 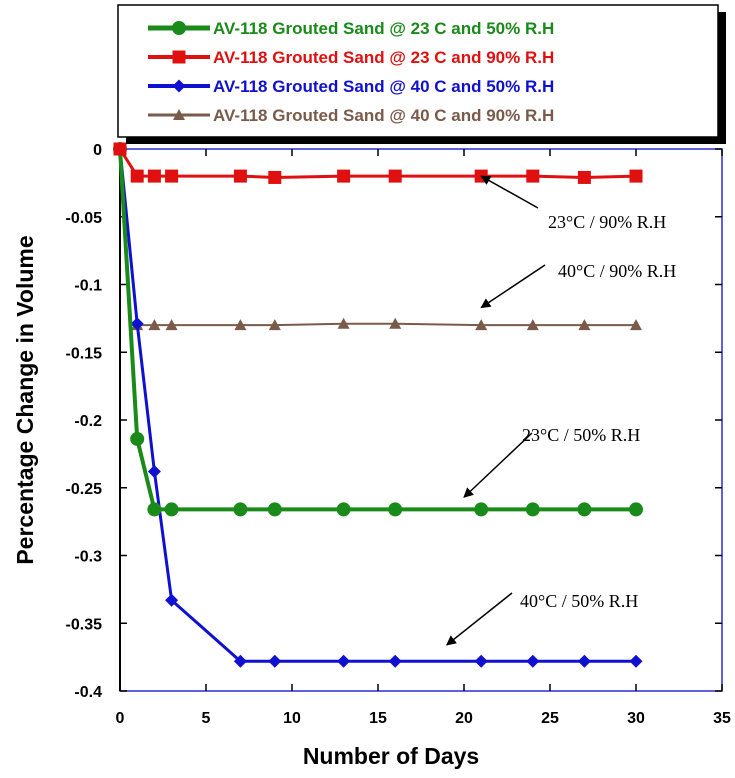 I want to click on series-square, so click(x=378, y=163).